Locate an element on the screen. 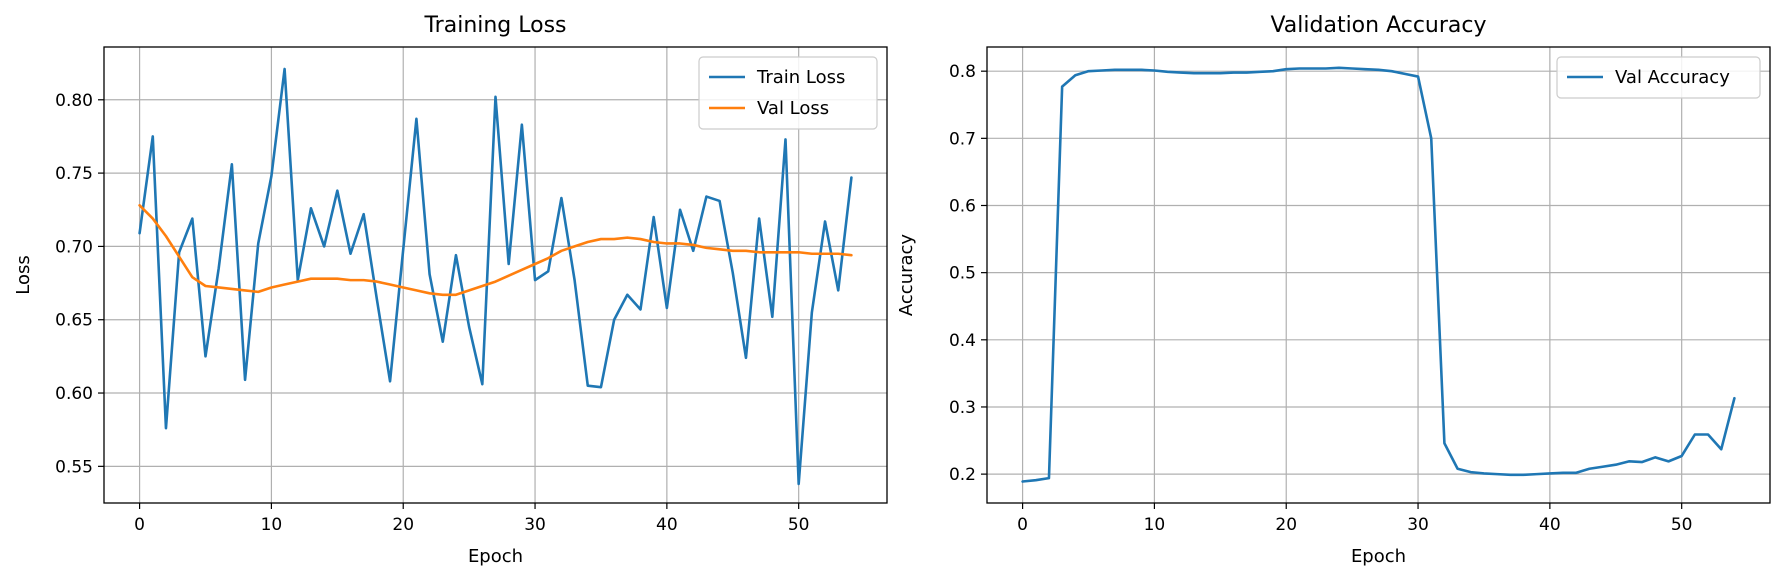  y-tick-label: 0.80 is located at coordinates (74, 101).